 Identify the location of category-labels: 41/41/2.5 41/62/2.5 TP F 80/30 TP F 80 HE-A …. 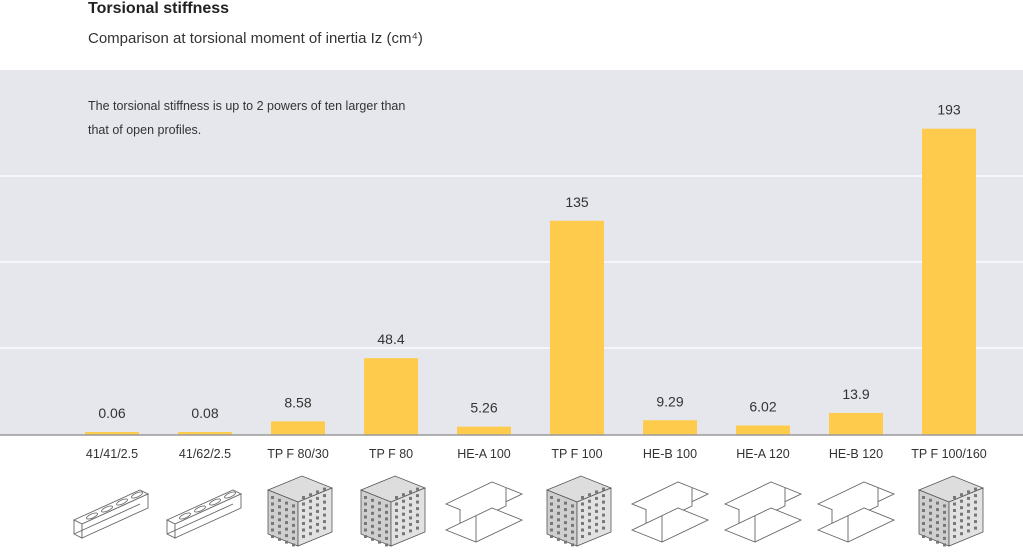
(536, 454).